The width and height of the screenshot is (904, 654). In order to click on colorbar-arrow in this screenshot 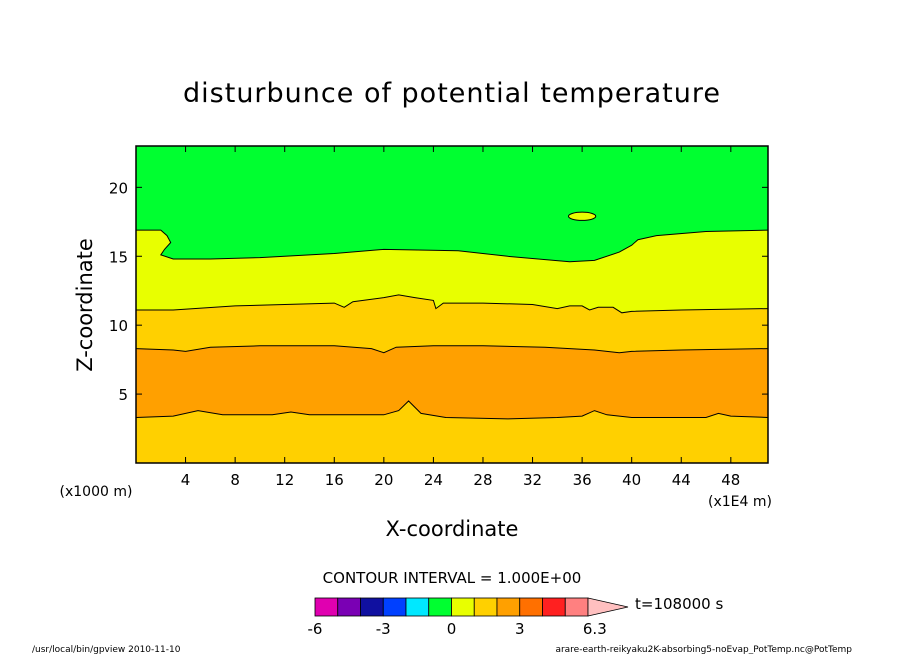, I will do `click(608, 607)`.